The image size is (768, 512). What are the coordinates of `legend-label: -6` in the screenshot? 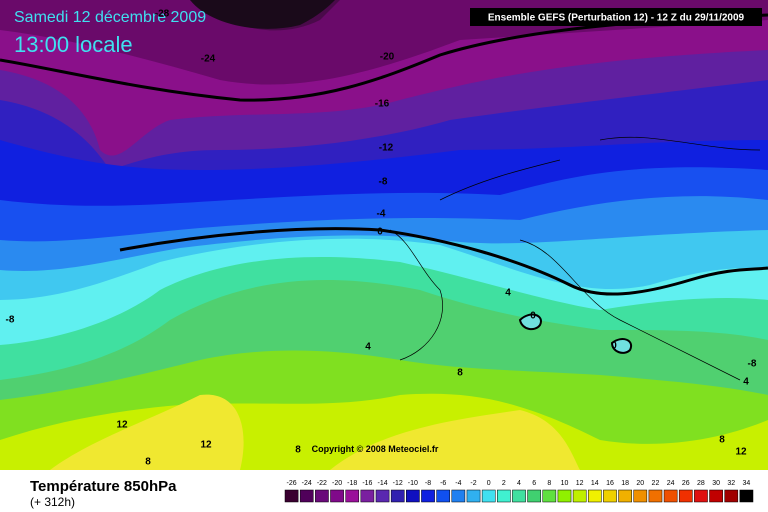 It's located at (443, 483).